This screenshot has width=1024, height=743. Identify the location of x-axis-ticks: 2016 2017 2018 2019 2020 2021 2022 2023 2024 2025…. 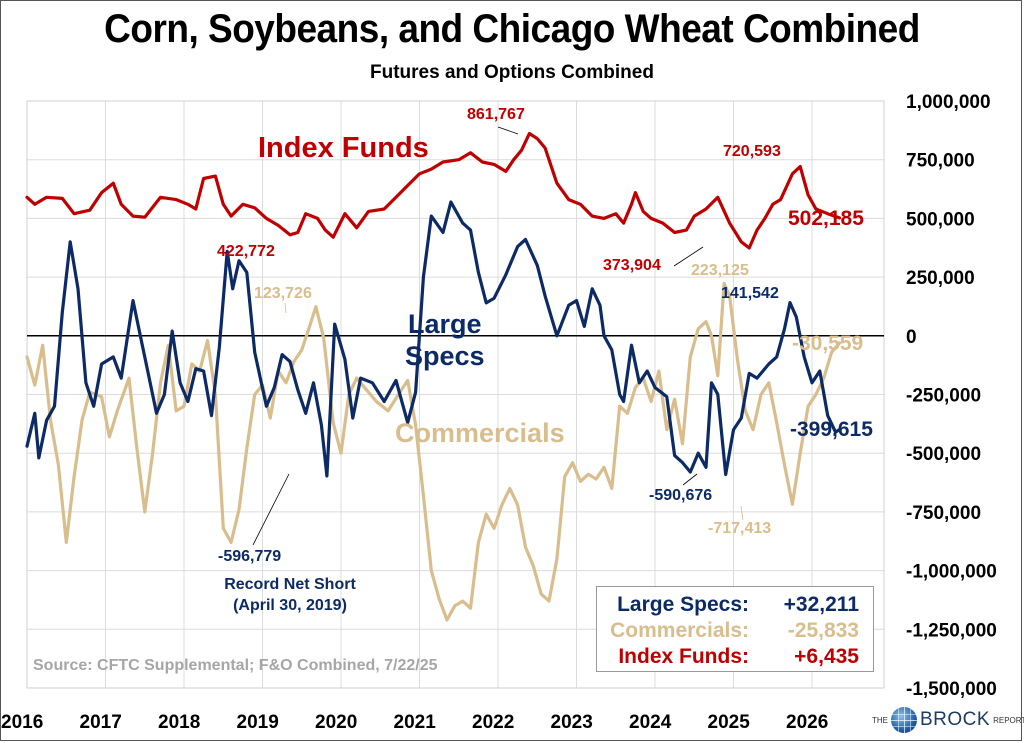
(414, 722).